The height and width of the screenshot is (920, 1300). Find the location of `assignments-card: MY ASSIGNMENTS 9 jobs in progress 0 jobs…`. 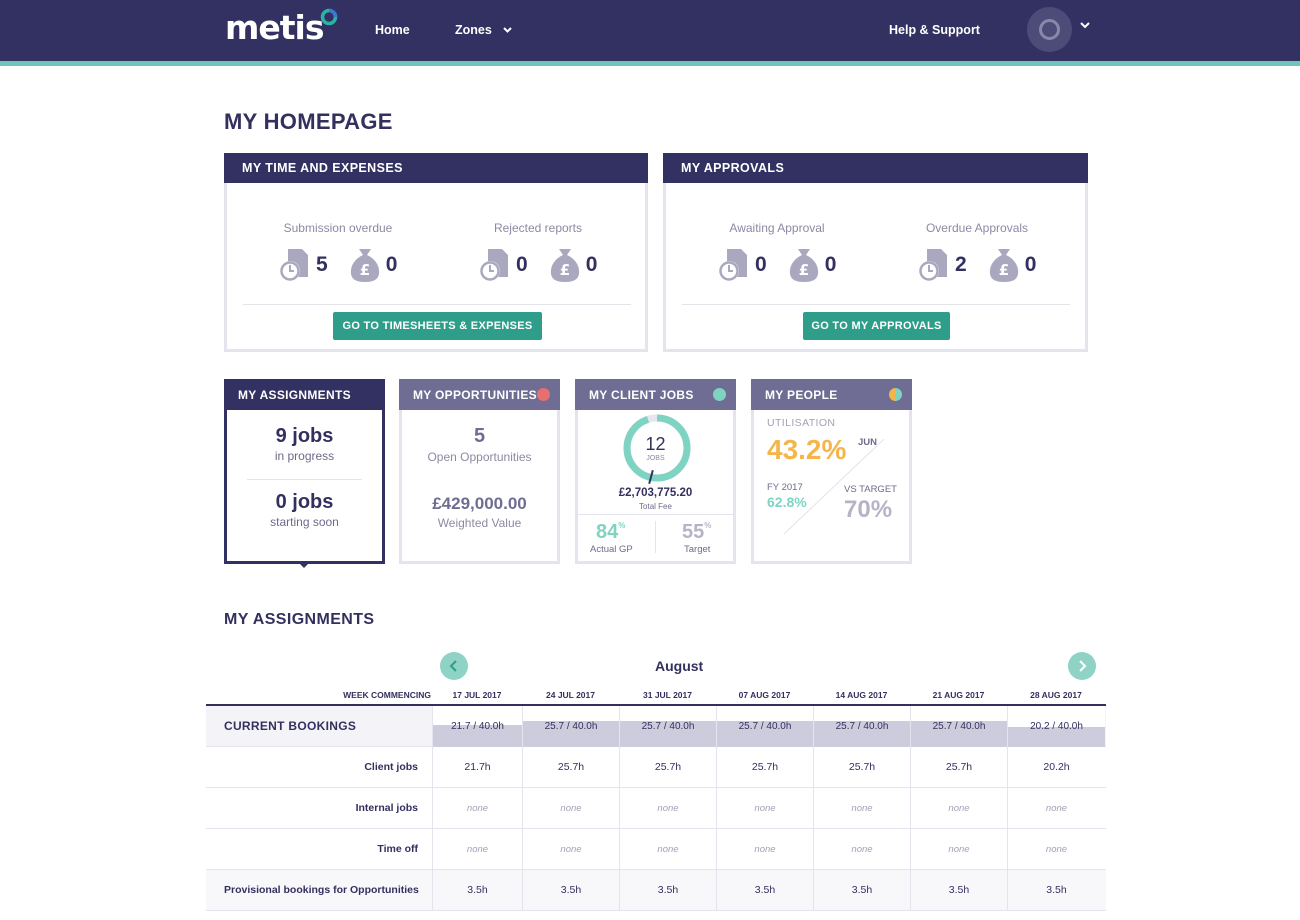

assignments-card: MY ASSIGNMENTS 9 jobs in progress 0 jobs… is located at coordinates (304, 471).